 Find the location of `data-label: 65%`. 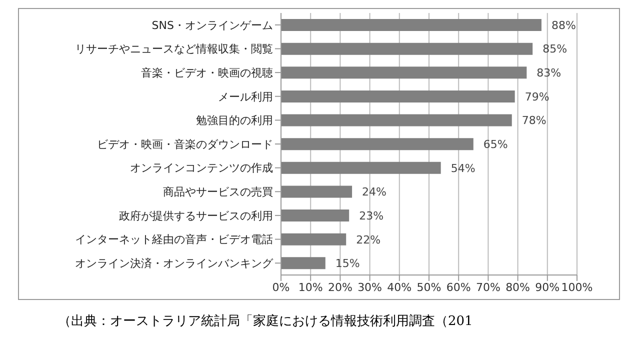

data-label: 65% is located at coordinates (495, 144).